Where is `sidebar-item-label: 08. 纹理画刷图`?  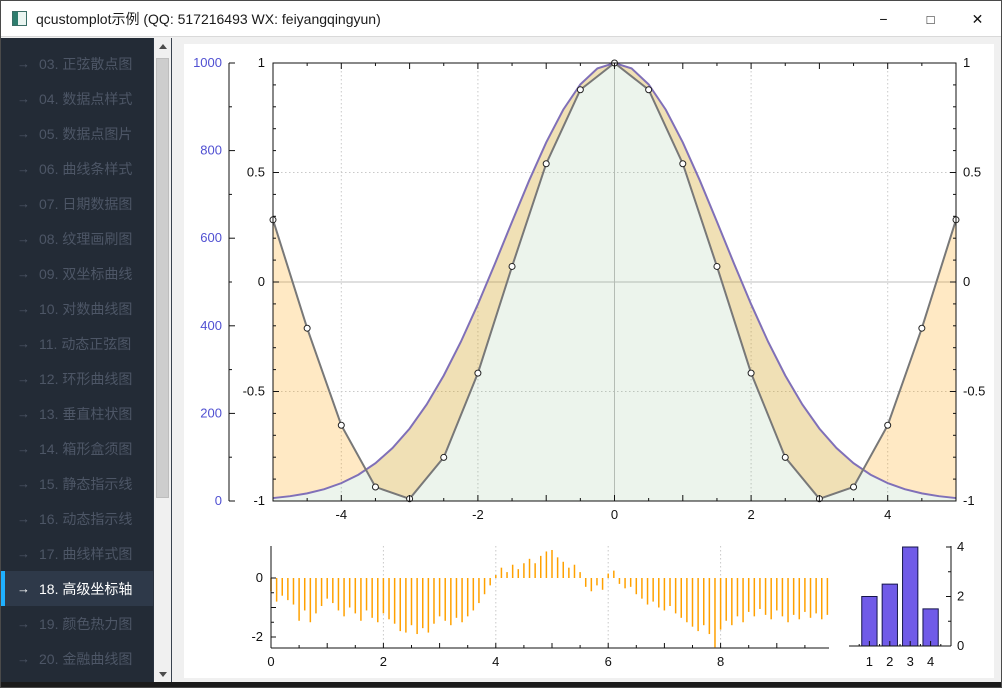
sidebar-item-label: 08. 纹理画刷图 is located at coordinates (86, 238).